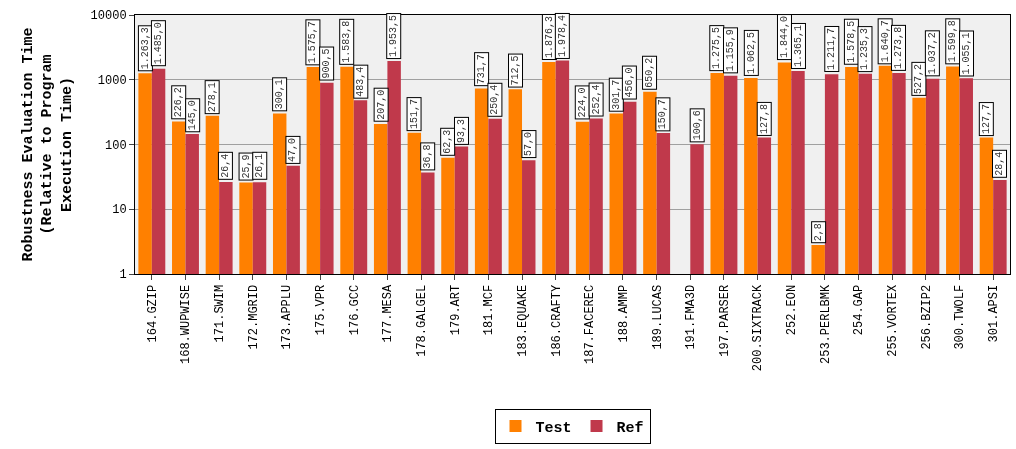 The height and width of the screenshot is (449, 1016). Describe the element at coordinates (596, 99) in the screenshot. I see `data-label: 252,4` at that location.